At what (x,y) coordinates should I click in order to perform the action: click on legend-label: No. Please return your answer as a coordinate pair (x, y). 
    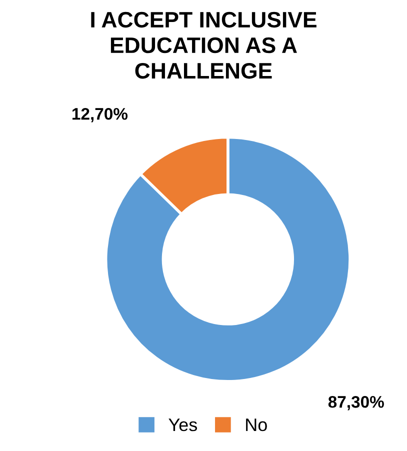
    Looking at the image, I should click on (256, 425).